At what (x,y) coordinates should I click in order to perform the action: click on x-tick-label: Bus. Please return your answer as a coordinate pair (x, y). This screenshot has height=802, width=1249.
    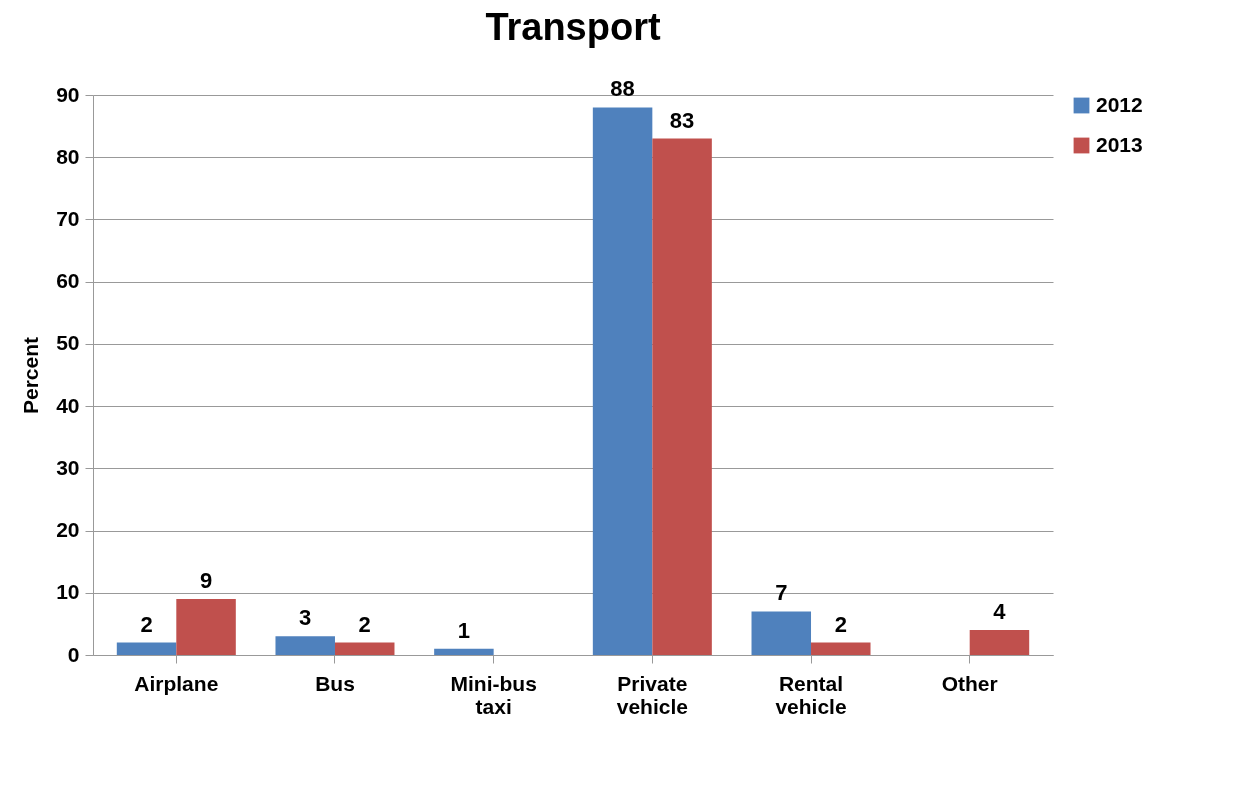
    Looking at the image, I should click on (335, 683).